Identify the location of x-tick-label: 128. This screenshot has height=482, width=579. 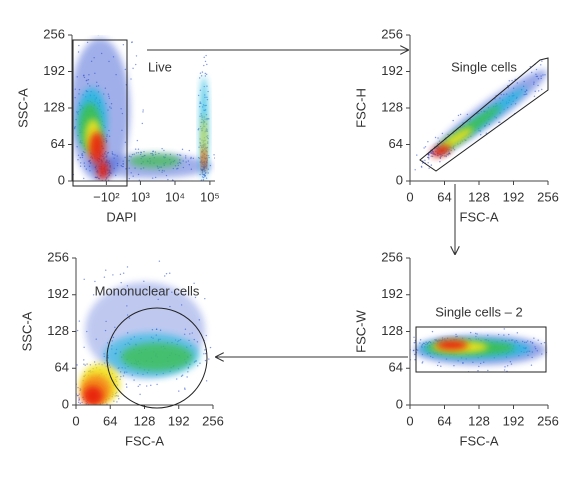
(479, 196).